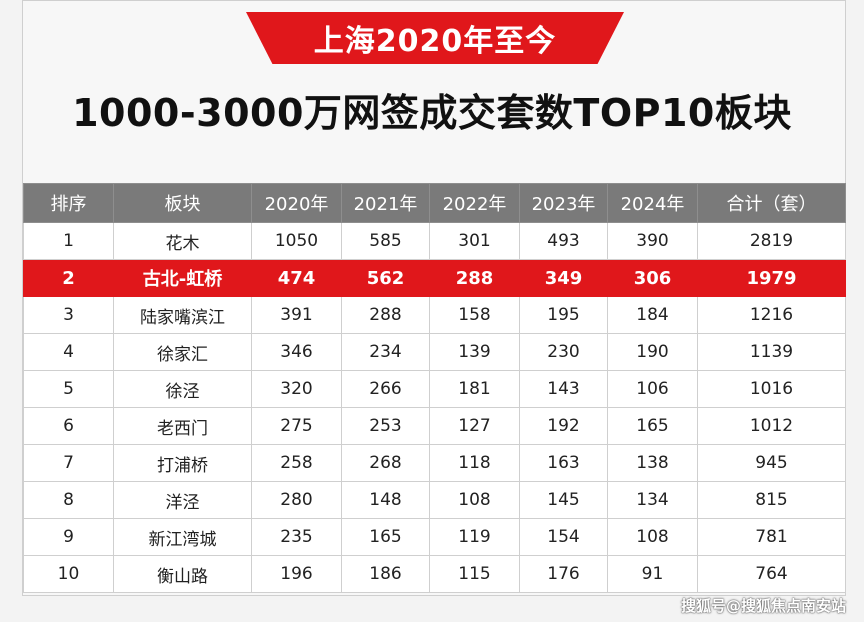  I want to click on y2024-cell: 108, so click(652, 537).